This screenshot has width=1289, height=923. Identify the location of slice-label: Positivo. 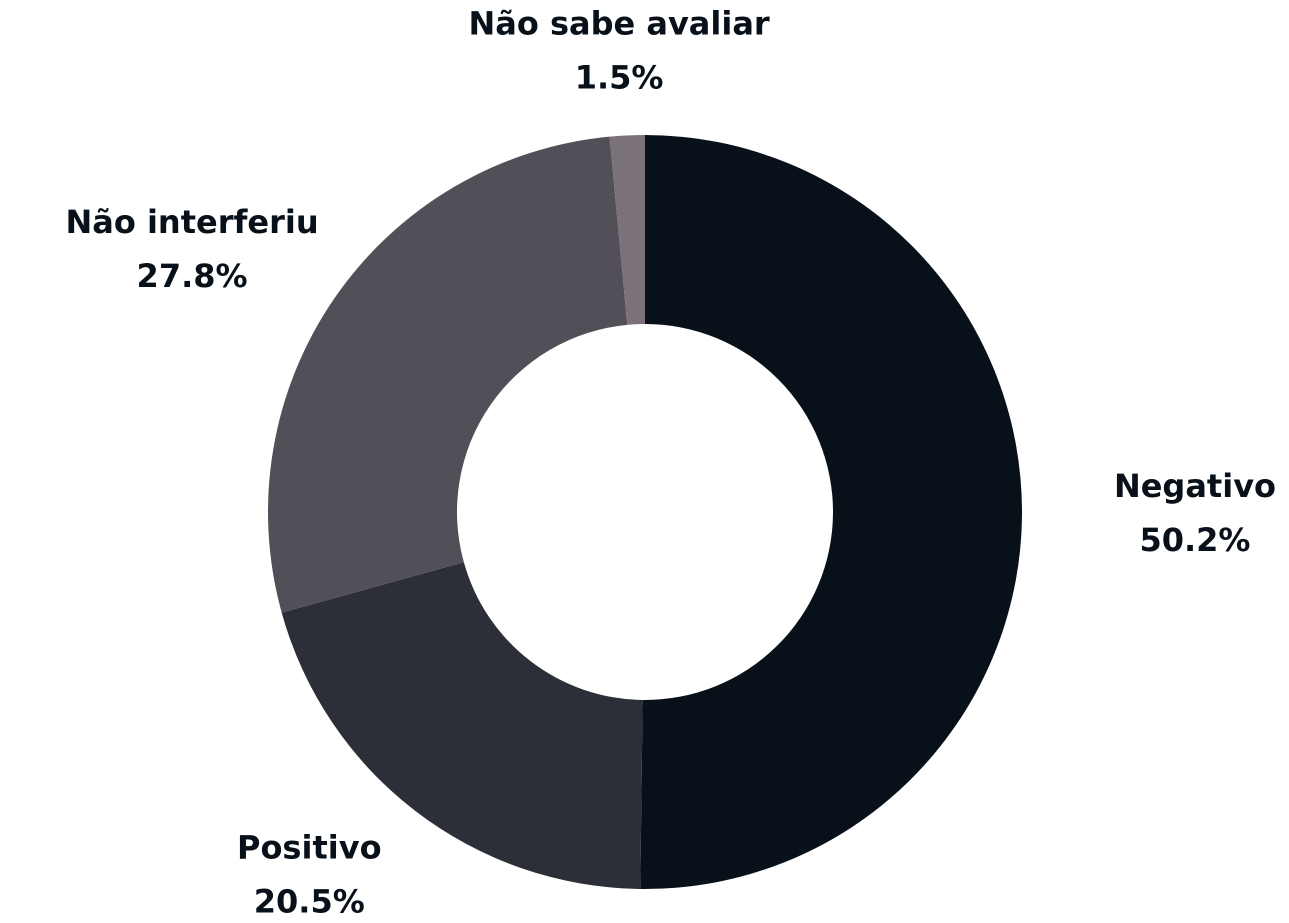
(309, 847).